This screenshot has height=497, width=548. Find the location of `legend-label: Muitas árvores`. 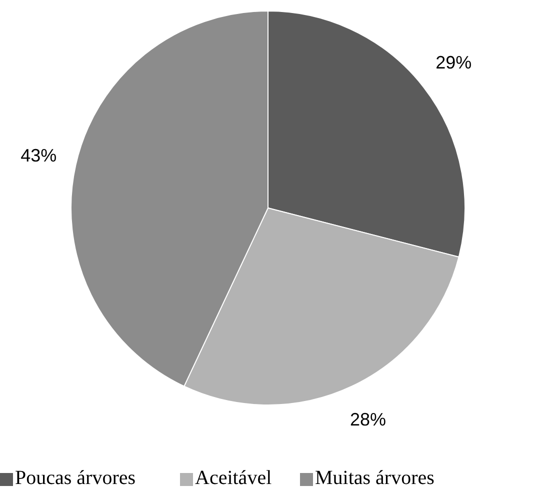

legend-label: Muitas árvores is located at coordinates (375, 478).